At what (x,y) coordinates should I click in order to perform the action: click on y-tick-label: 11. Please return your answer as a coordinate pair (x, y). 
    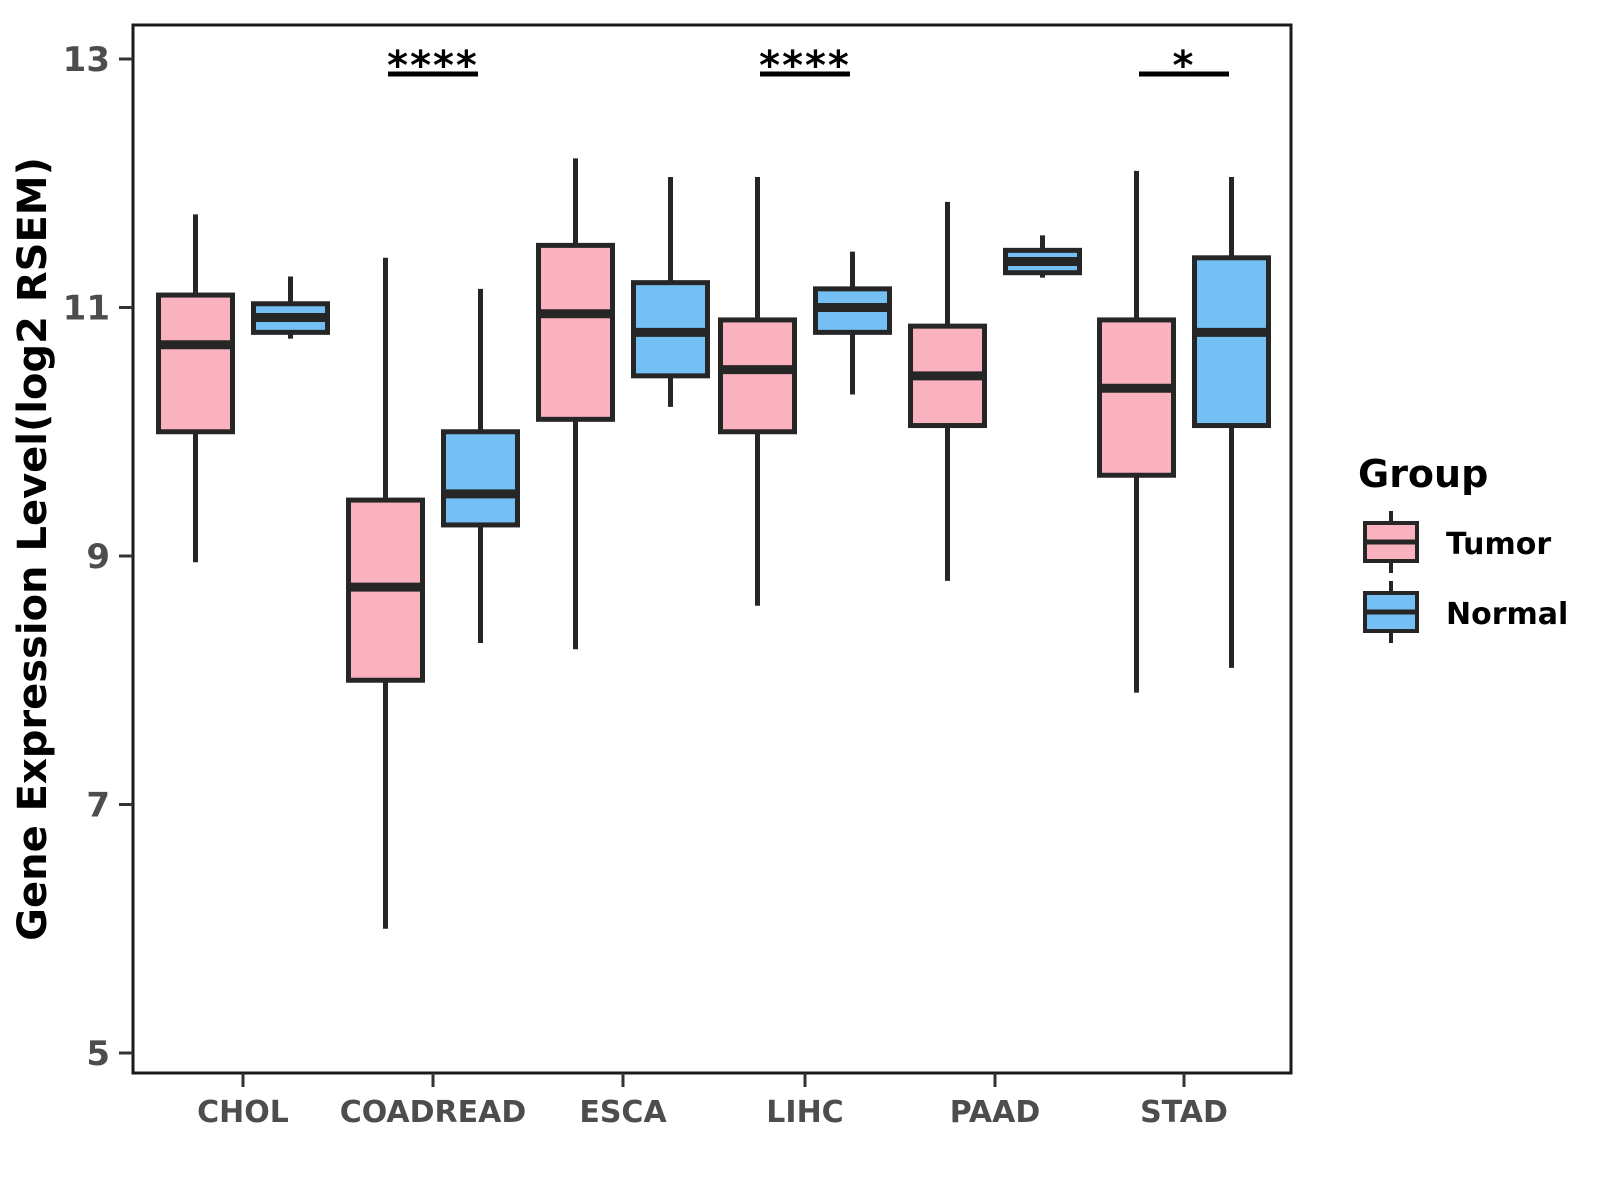
    Looking at the image, I should click on (86, 309).